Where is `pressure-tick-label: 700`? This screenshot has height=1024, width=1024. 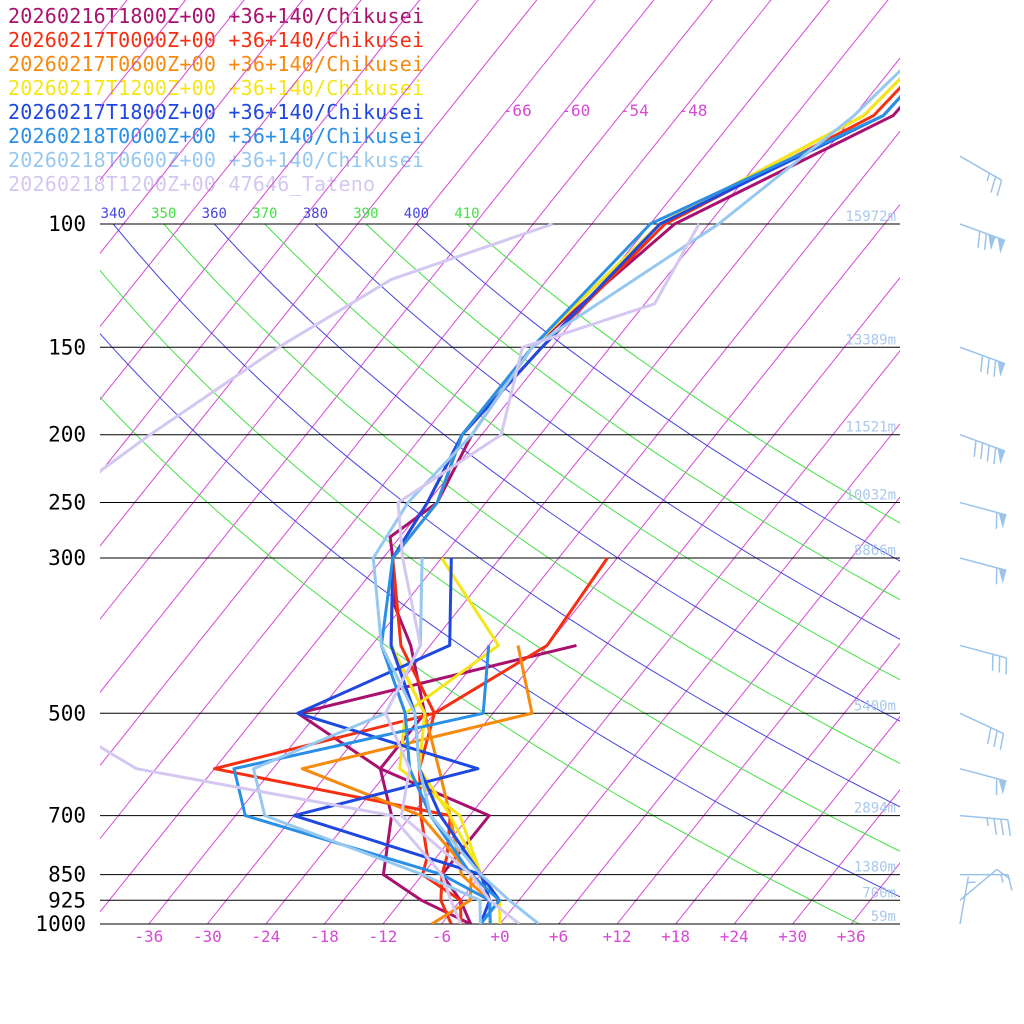
pressure-tick-label: 700 is located at coordinates (67, 816).